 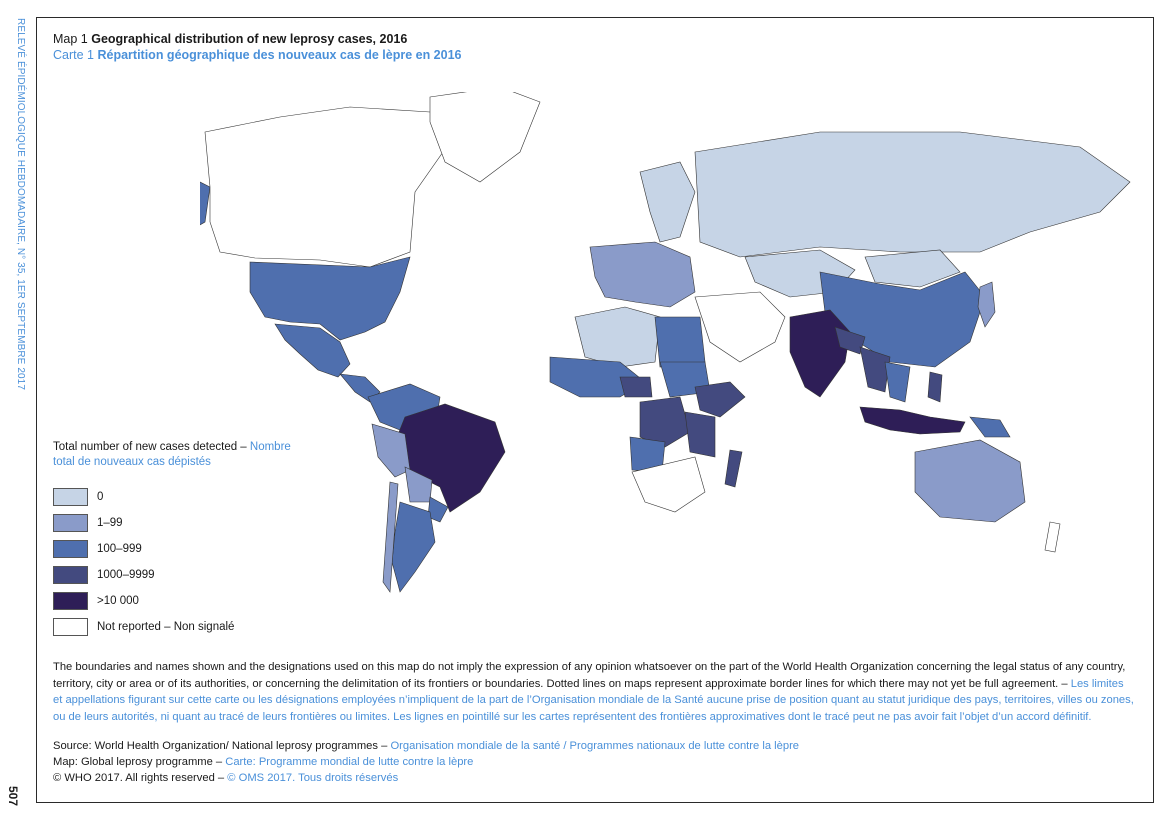 What do you see at coordinates (100, 497) in the screenshot?
I see `legend-label: 0` at bounding box center [100, 497].